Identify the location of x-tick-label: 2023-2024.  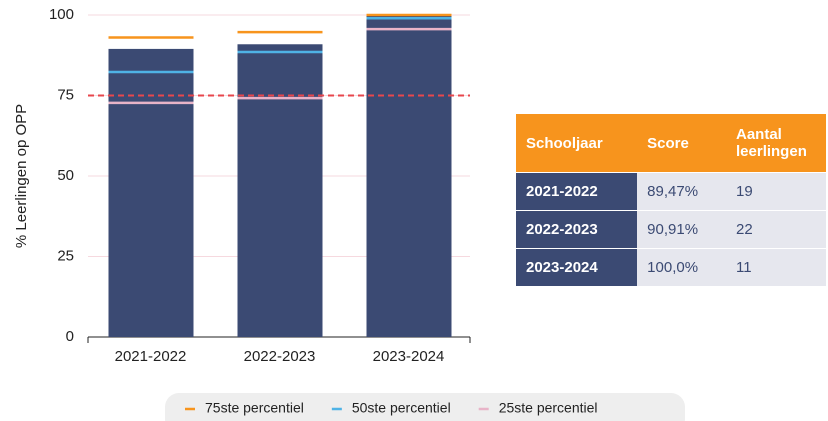
(409, 356).